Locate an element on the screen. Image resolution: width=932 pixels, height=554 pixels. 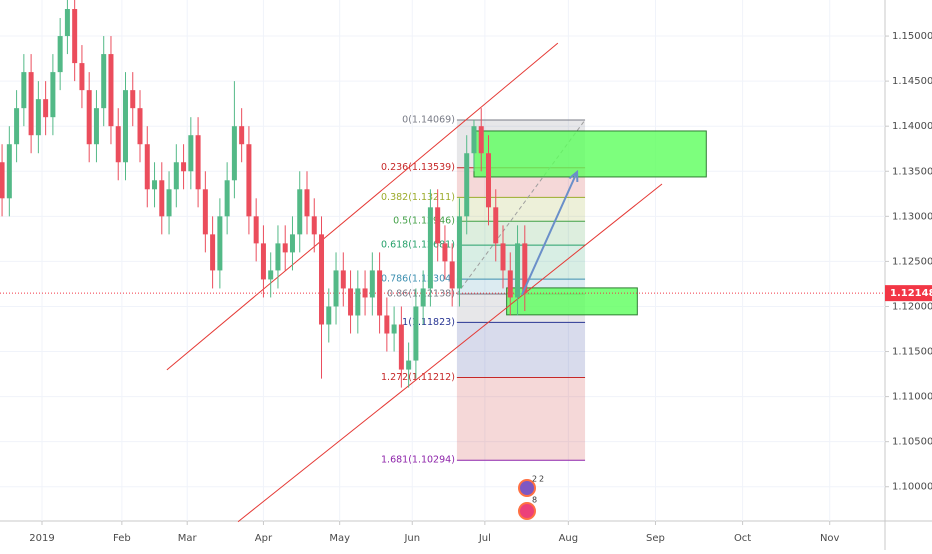
fib-label: 0.5(1.12946) is located at coordinates (424, 221).